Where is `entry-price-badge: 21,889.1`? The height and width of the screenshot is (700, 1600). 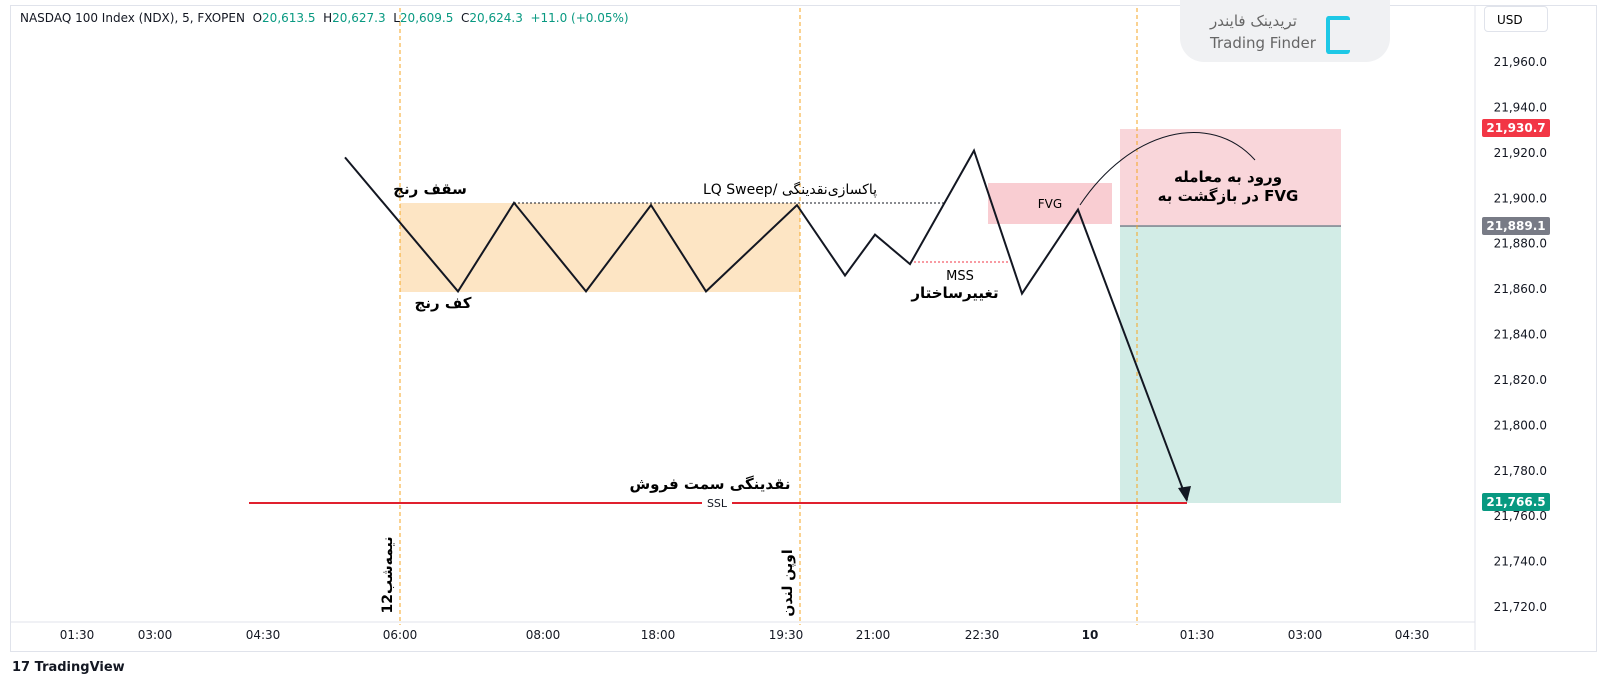 entry-price-badge: 21,889.1 is located at coordinates (1516, 226).